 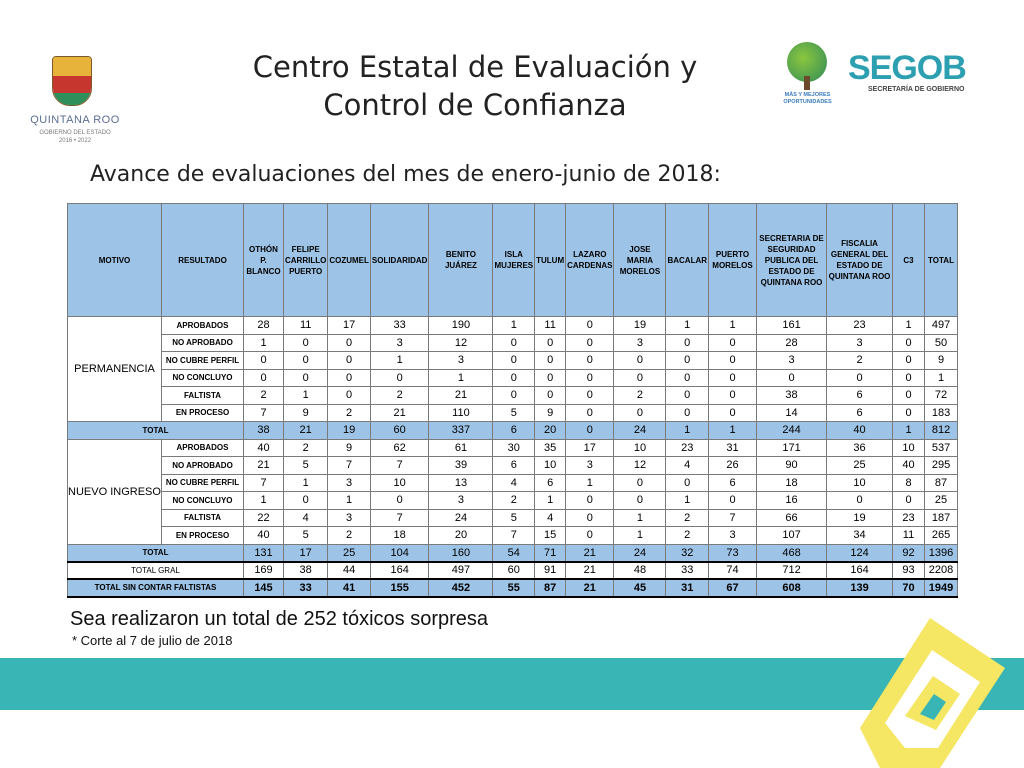 I want to click on total-label: TOTAL, so click(x=155, y=552).